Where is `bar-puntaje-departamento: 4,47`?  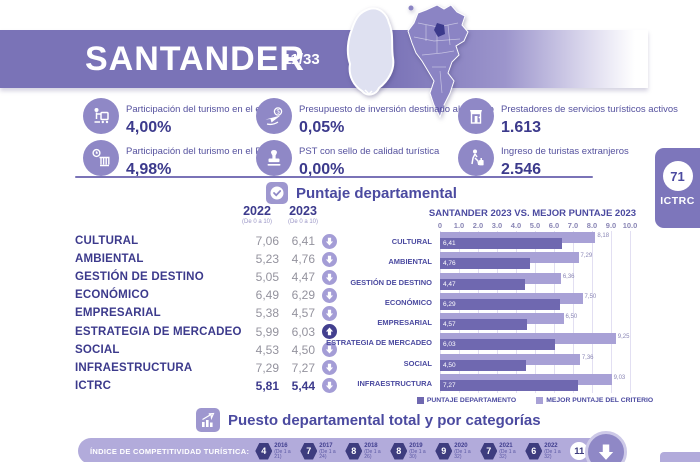
bar-puntaje-departamento: 4,47 is located at coordinates (482, 284).